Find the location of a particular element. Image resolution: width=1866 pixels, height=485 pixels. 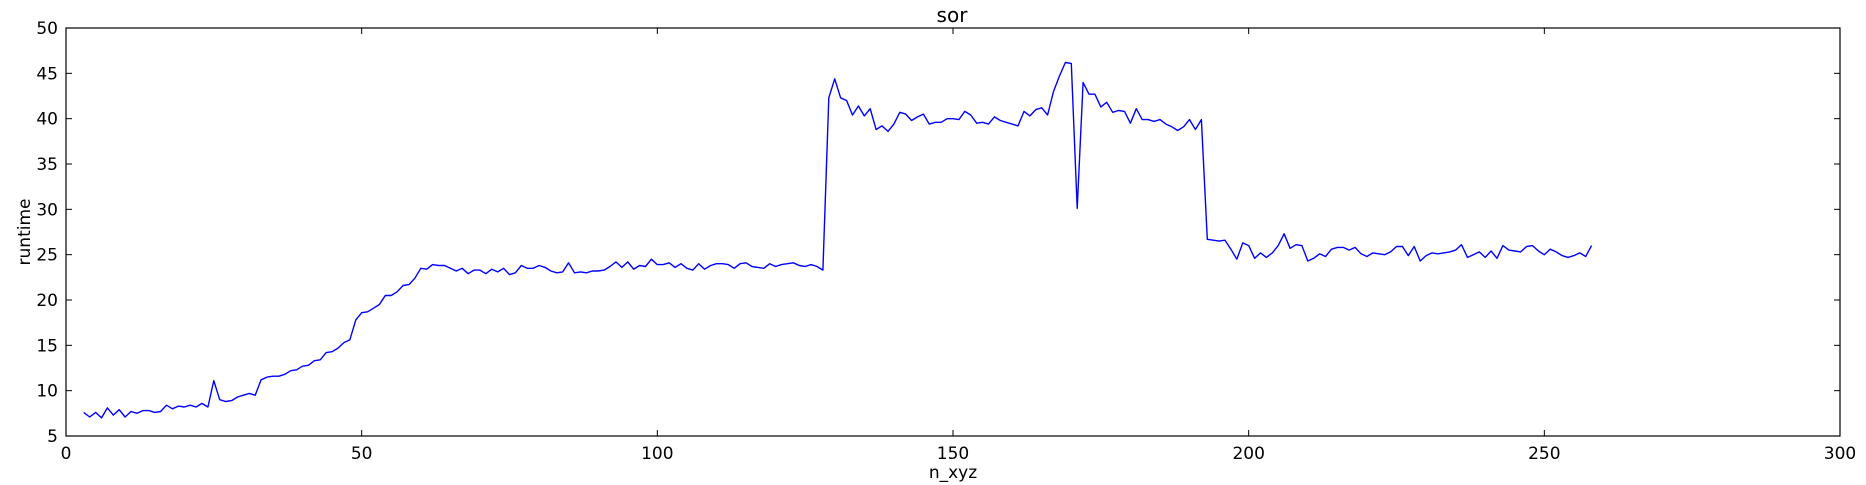

y-tick-label: 50 is located at coordinates (47, 29).